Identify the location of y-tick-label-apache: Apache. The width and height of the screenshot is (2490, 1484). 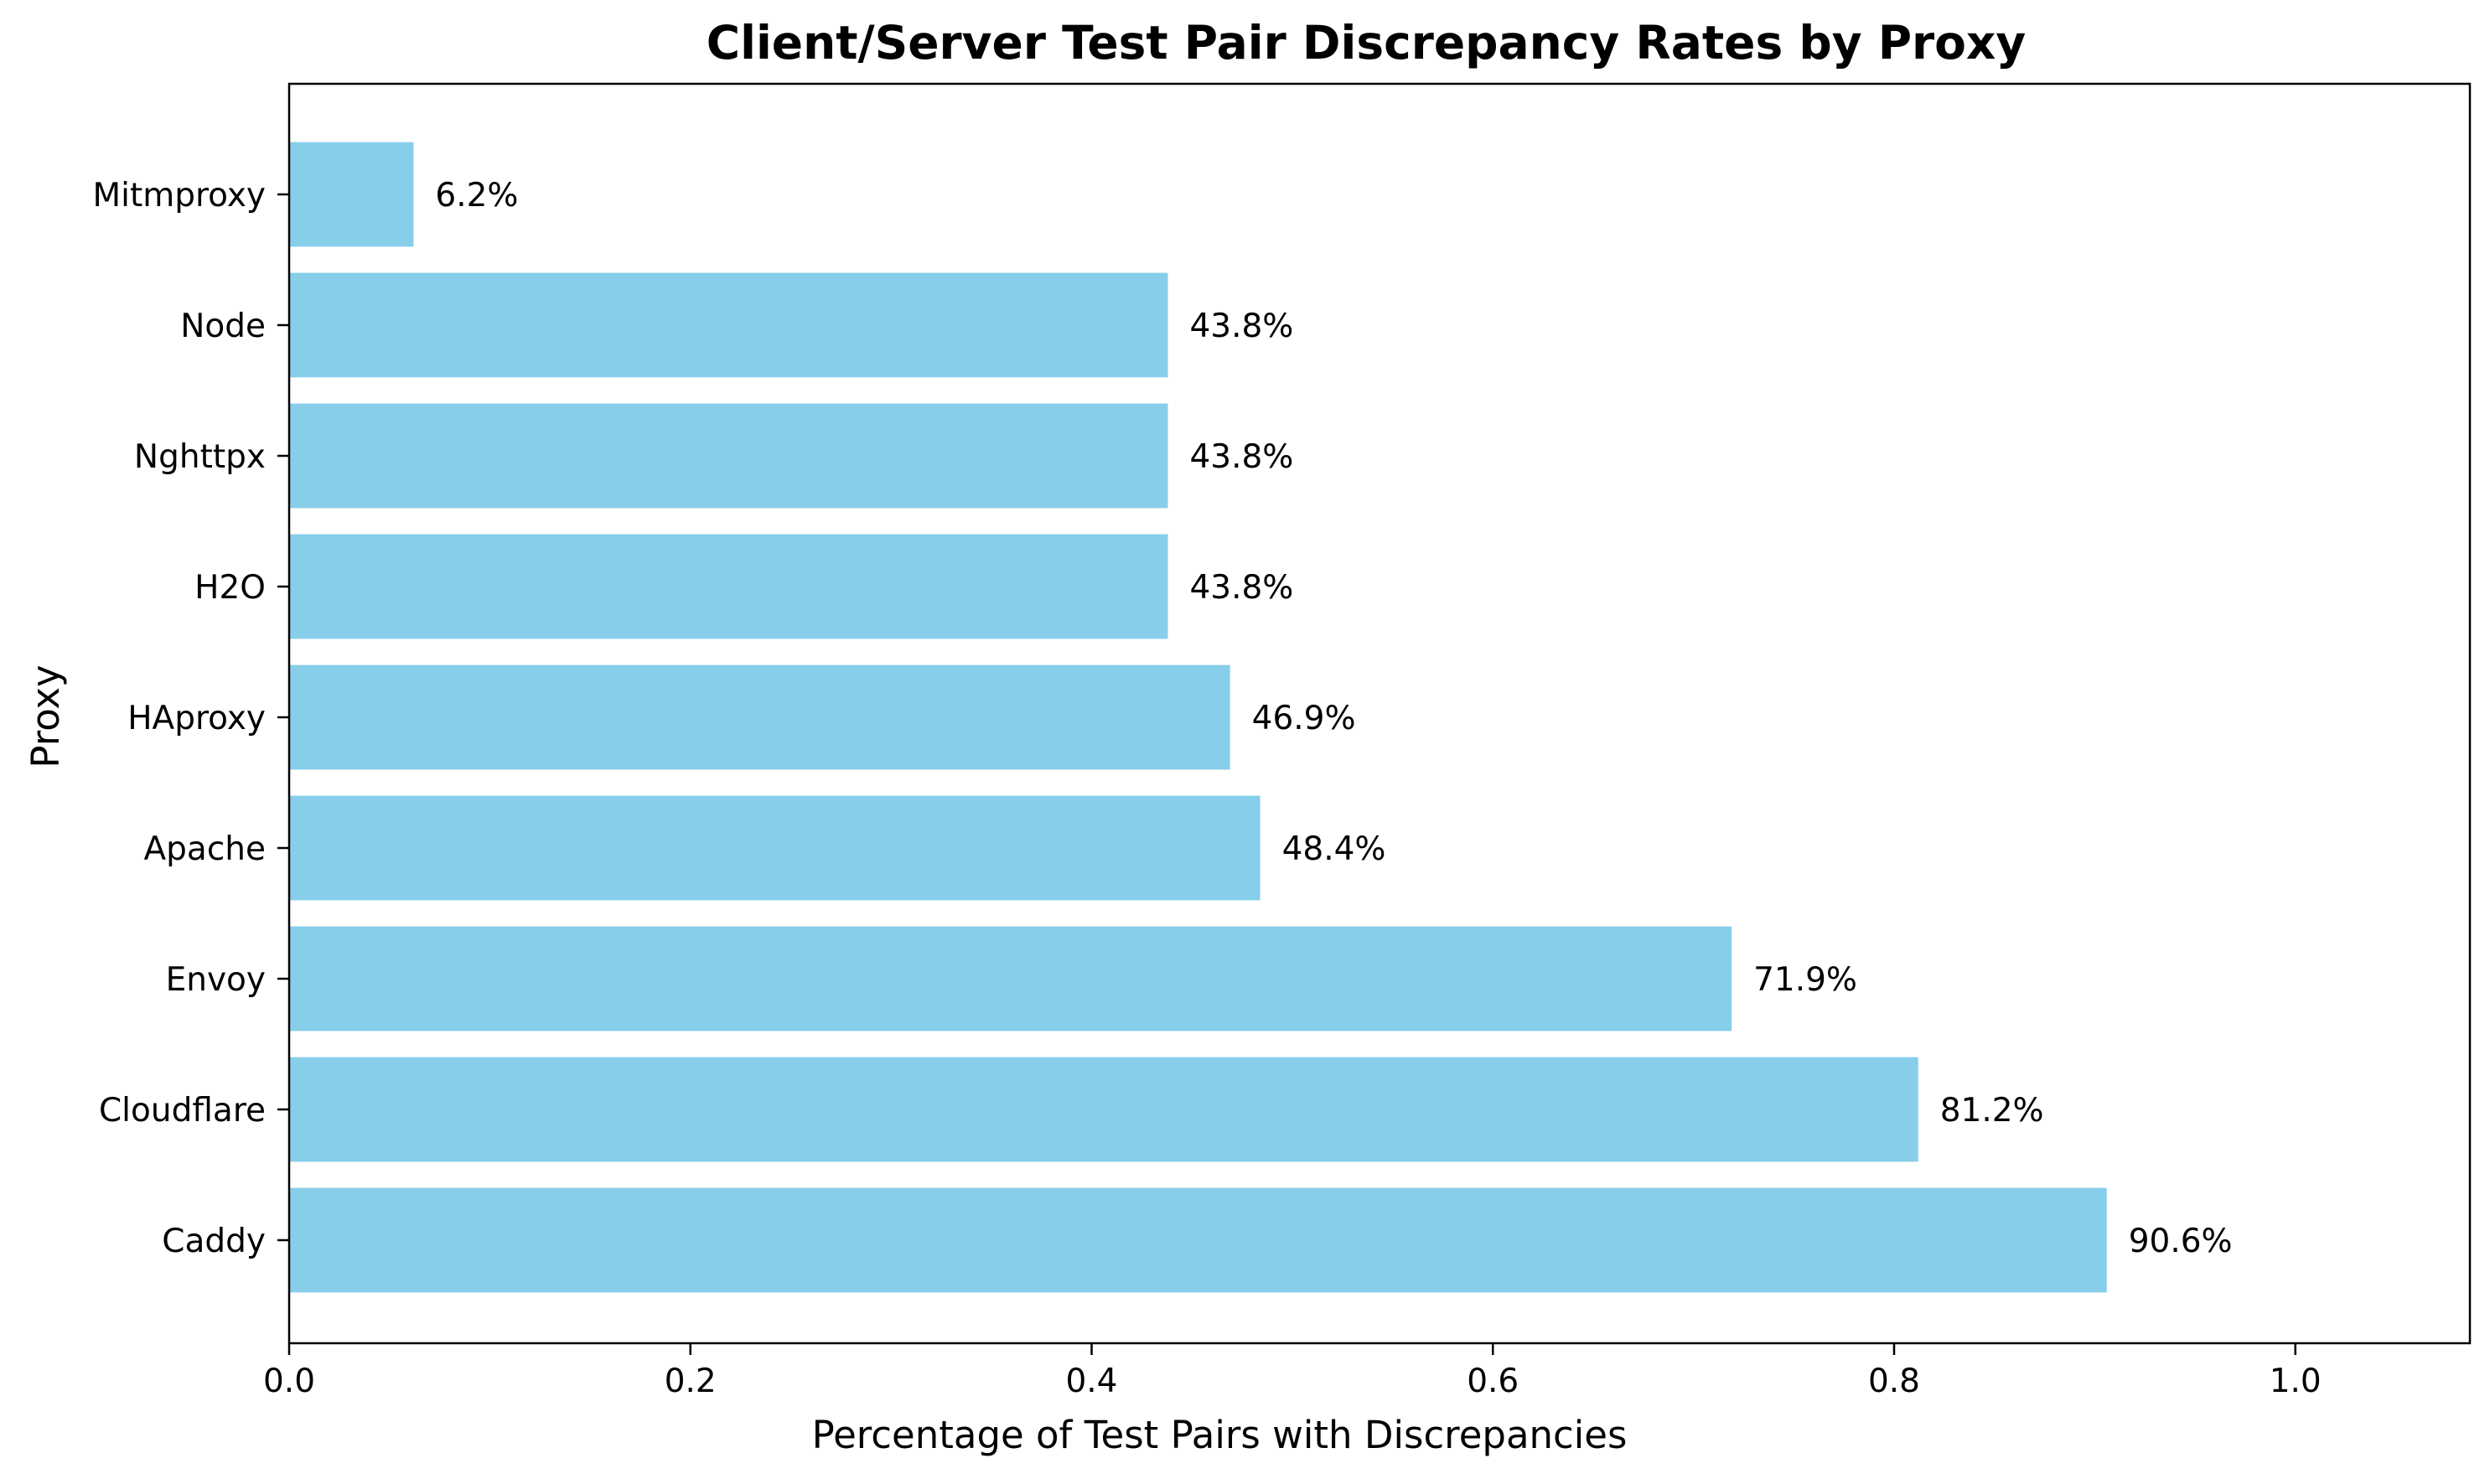
(205, 849).